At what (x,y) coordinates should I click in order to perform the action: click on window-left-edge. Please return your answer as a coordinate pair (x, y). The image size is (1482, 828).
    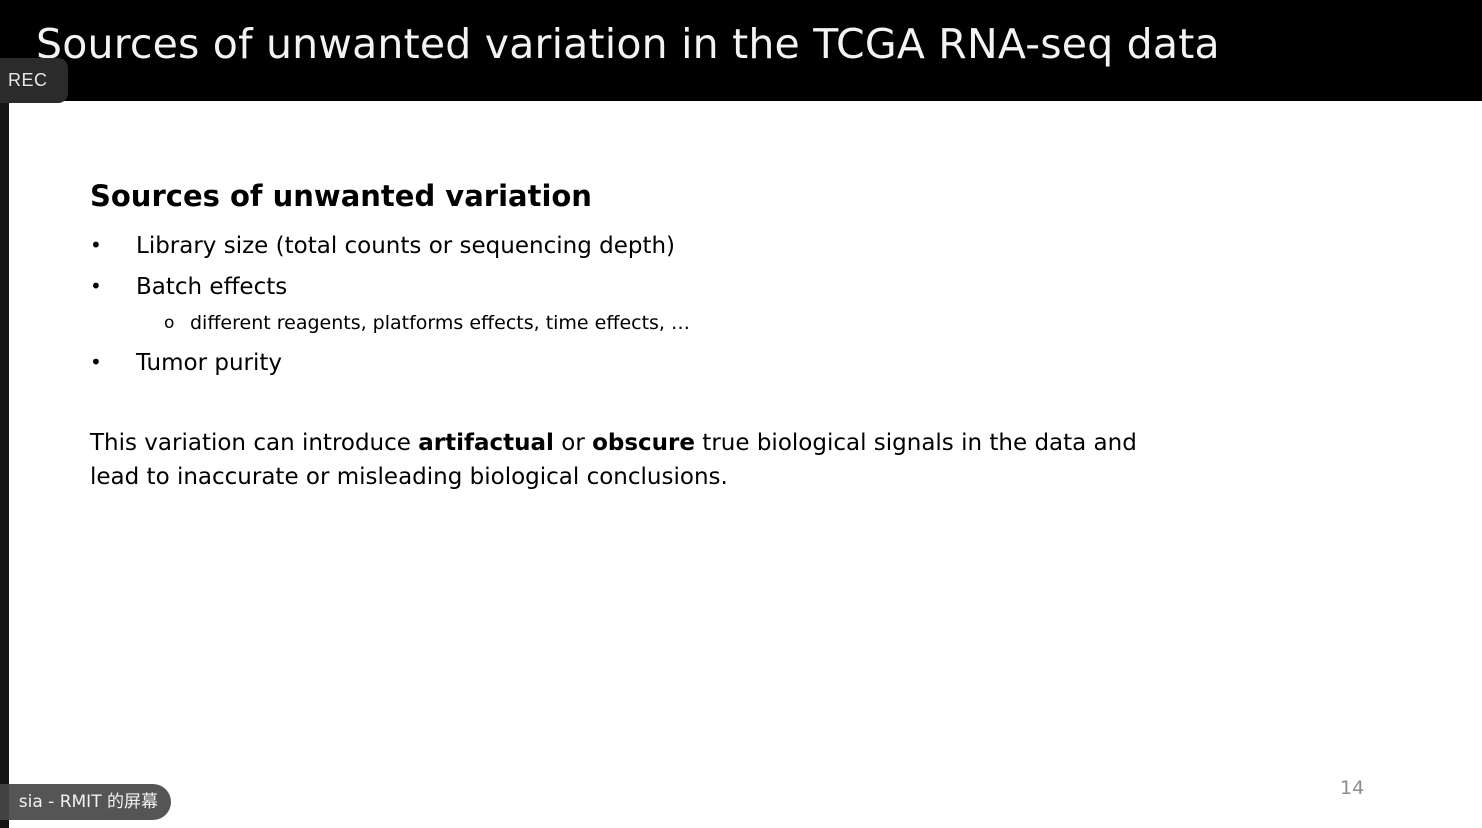
    Looking at the image, I should click on (4, 414).